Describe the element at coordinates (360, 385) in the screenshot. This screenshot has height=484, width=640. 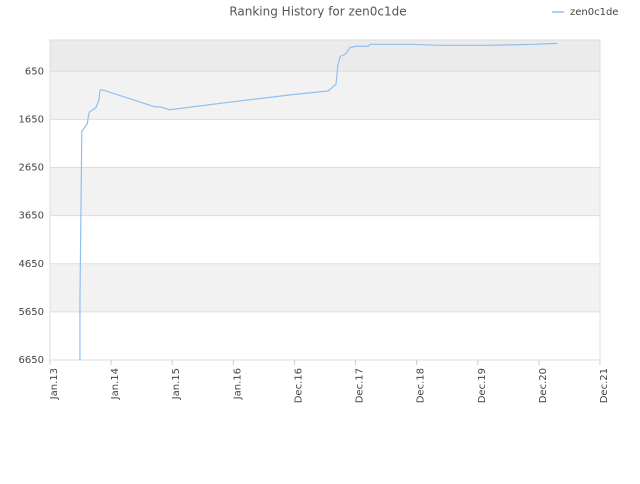
I see `x-tick-label: Dec.17` at that location.